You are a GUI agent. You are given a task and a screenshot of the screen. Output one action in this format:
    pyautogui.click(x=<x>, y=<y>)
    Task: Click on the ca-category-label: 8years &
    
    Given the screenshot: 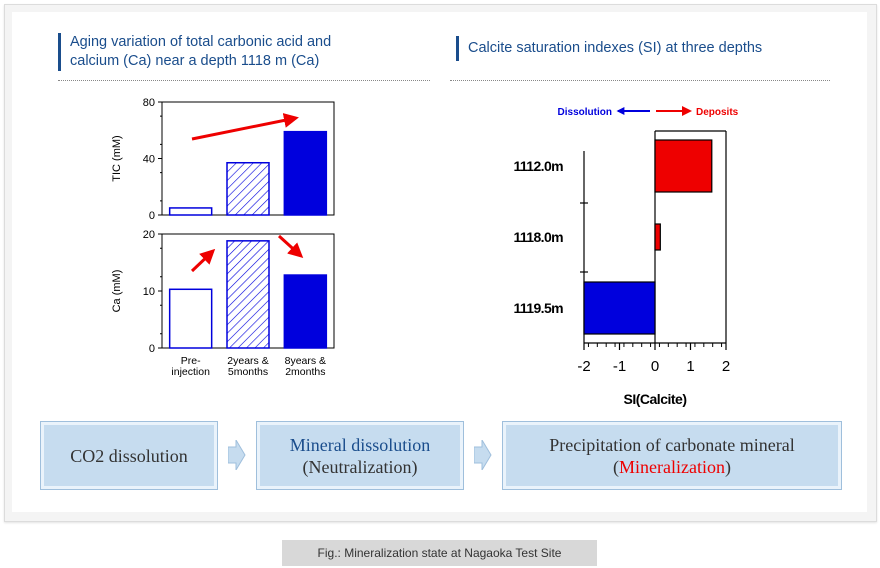 What is the action you would take?
    pyautogui.click(x=305, y=361)
    